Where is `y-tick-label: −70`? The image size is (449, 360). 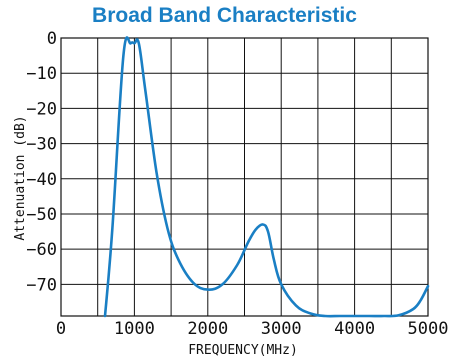
y-tick-label: −70 is located at coordinates (41, 285).